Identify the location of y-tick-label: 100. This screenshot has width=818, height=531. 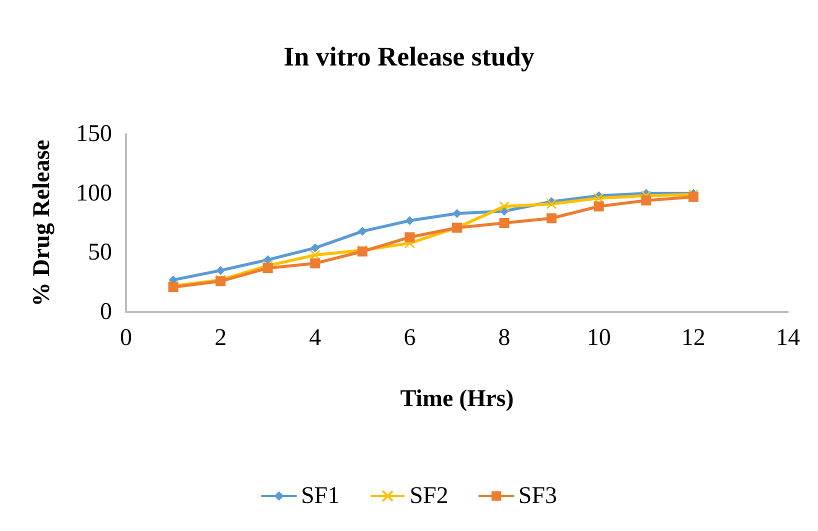
(94, 193).